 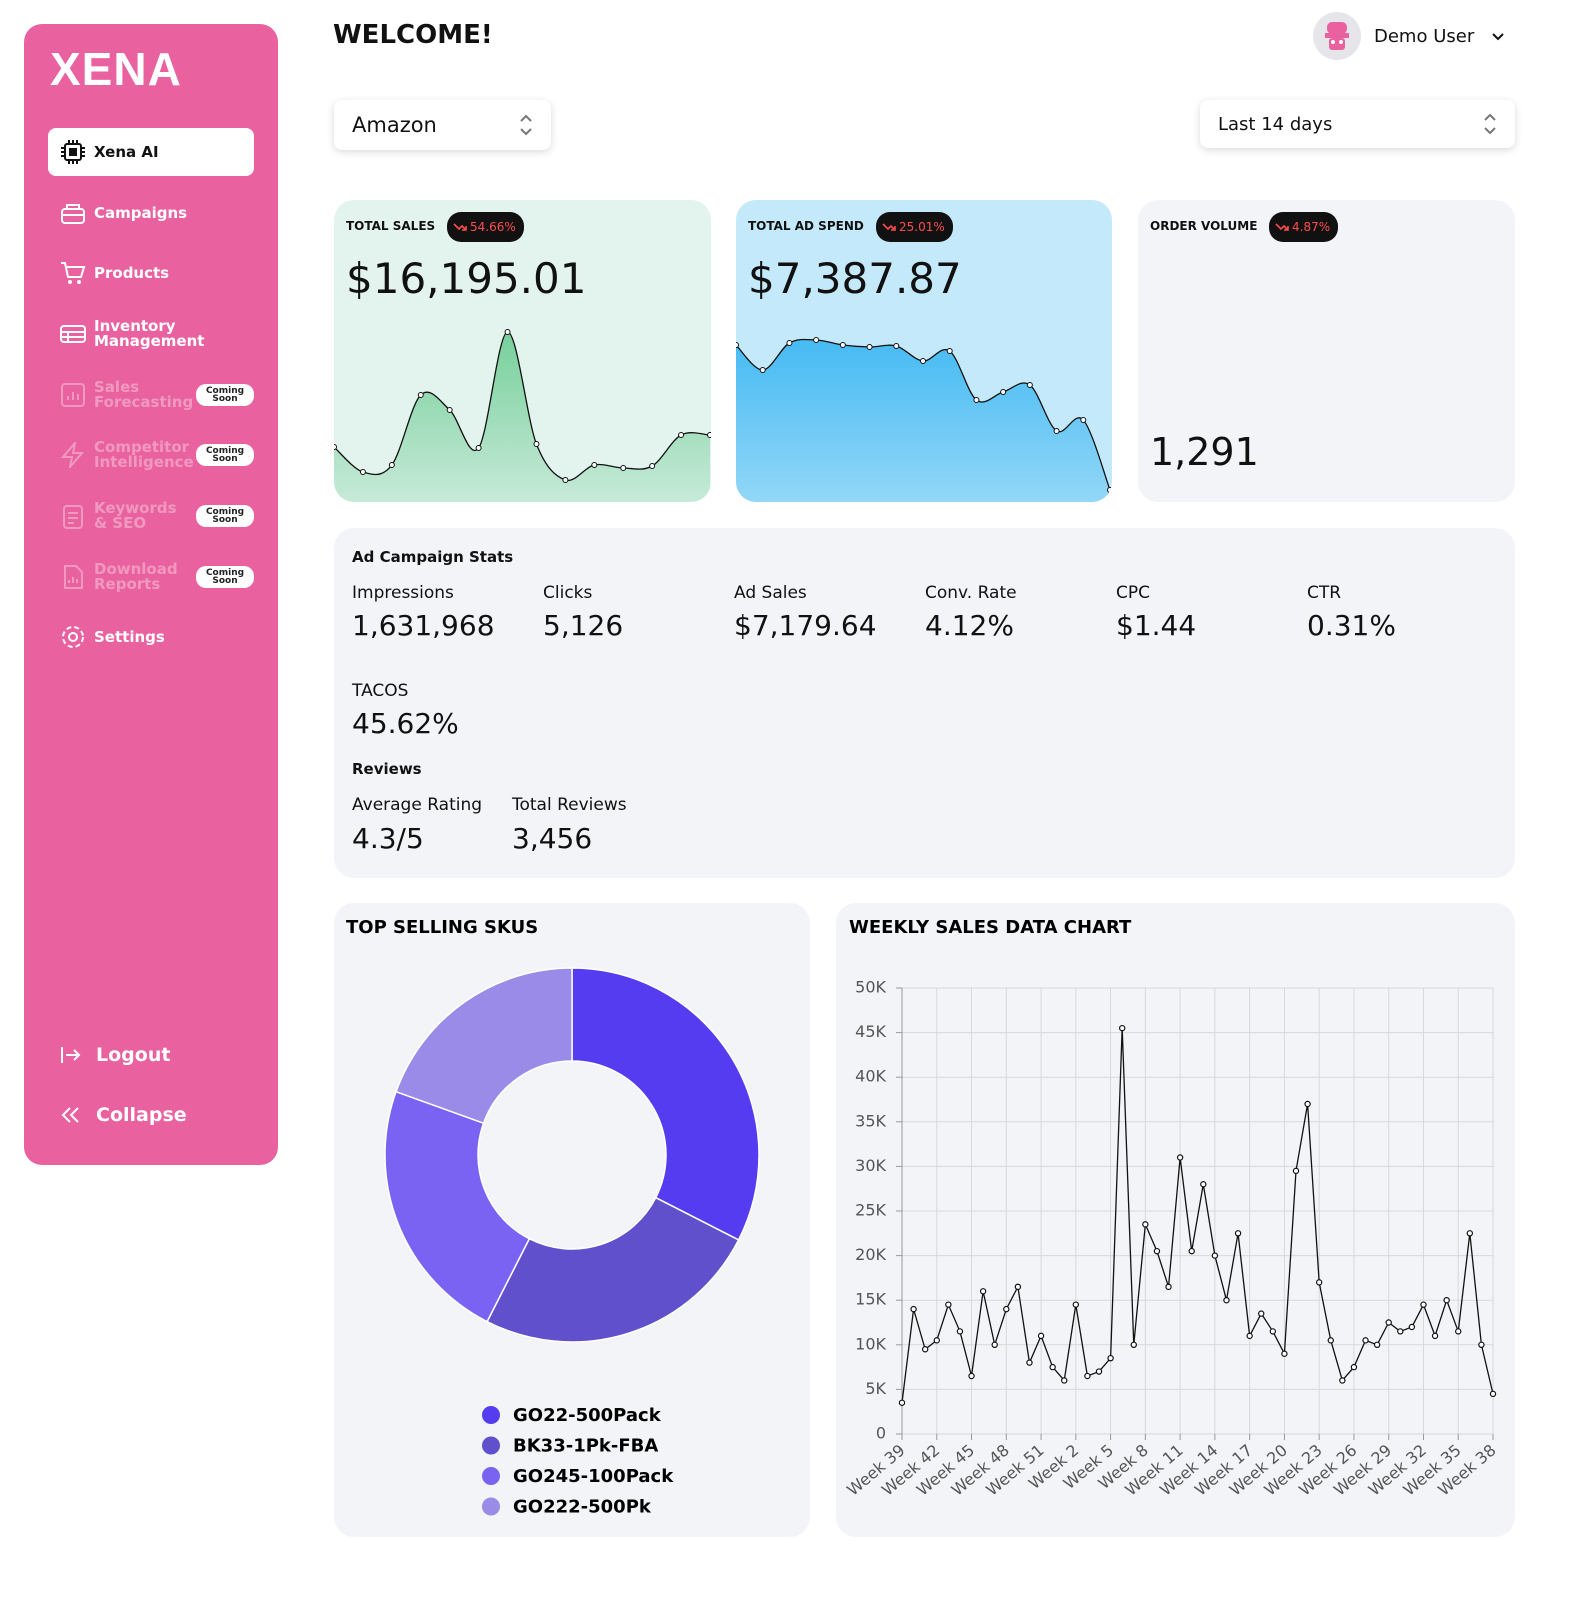 What do you see at coordinates (141, 1115) in the screenshot?
I see `collapse-label: Collapse` at bounding box center [141, 1115].